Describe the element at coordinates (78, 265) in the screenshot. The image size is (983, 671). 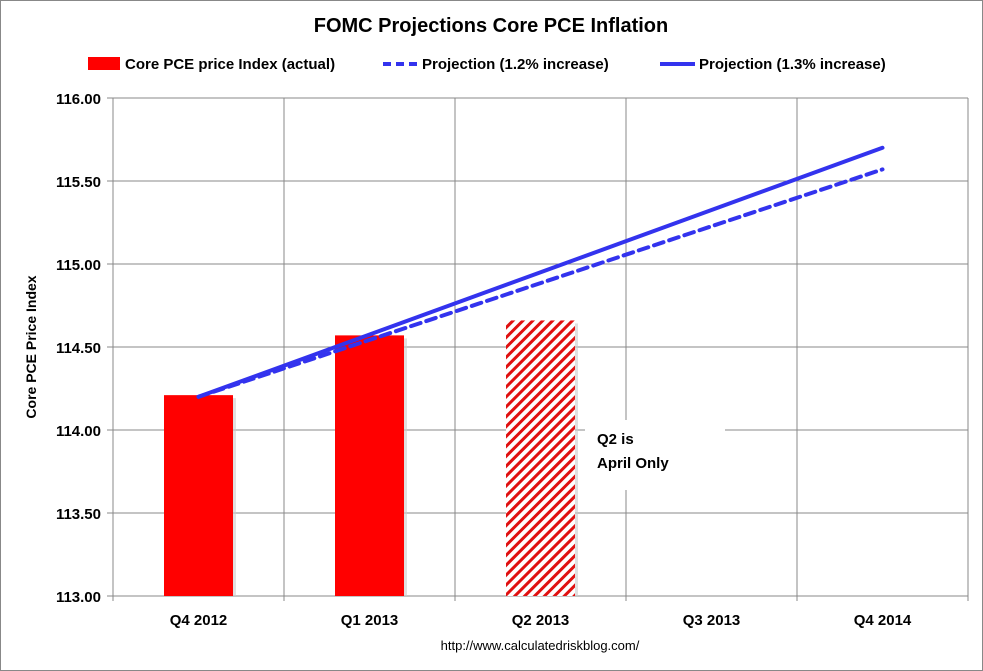
I see `y-tick-label: 115.00` at that location.